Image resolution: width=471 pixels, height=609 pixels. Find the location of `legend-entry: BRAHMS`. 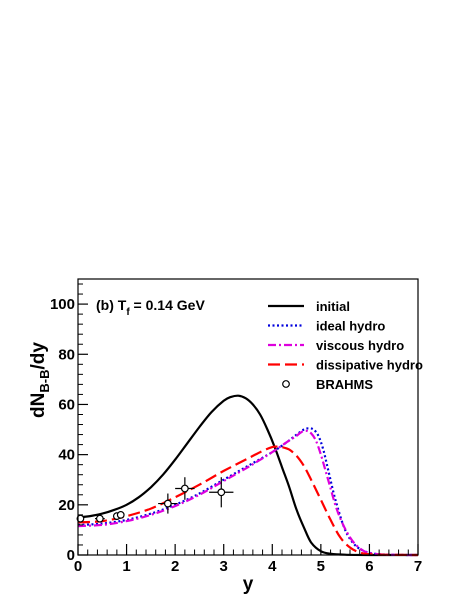

legend-entry: BRAHMS is located at coordinates (327, 384).